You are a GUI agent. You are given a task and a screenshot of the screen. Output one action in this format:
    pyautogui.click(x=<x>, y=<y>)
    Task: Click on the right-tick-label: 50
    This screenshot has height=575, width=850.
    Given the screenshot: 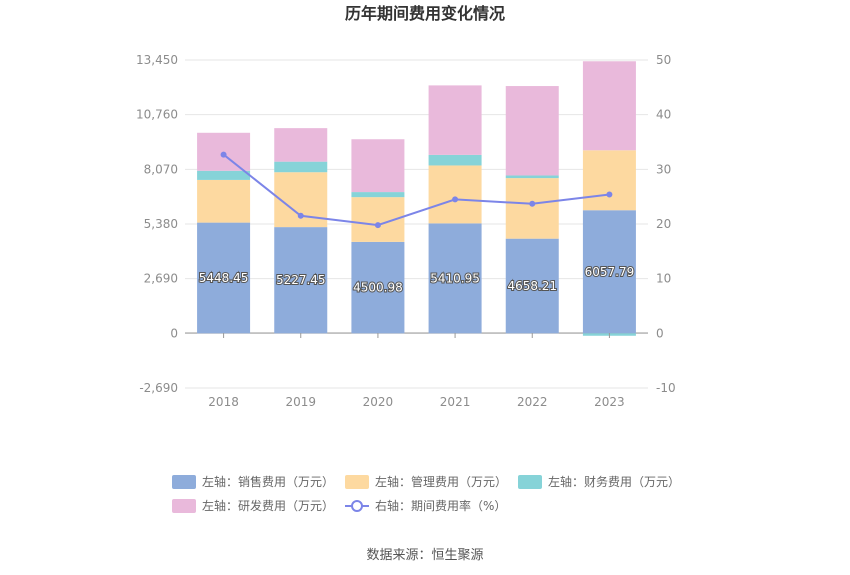 What is the action you would take?
    pyautogui.click(x=663, y=60)
    